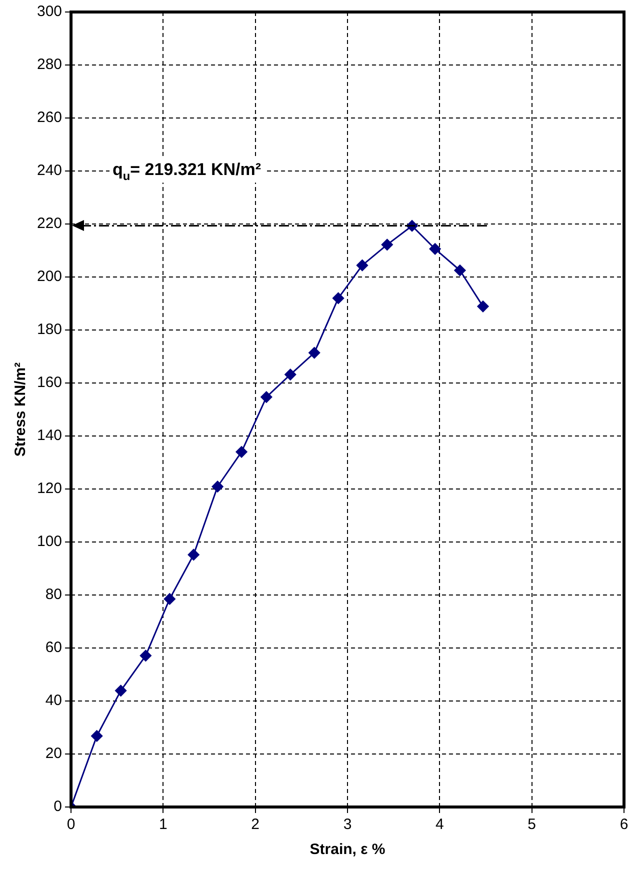 This screenshot has height=871, width=636. What do you see at coordinates (49, 171) in the screenshot?
I see `y-tick-label: 240` at bounding box center [49, 171].